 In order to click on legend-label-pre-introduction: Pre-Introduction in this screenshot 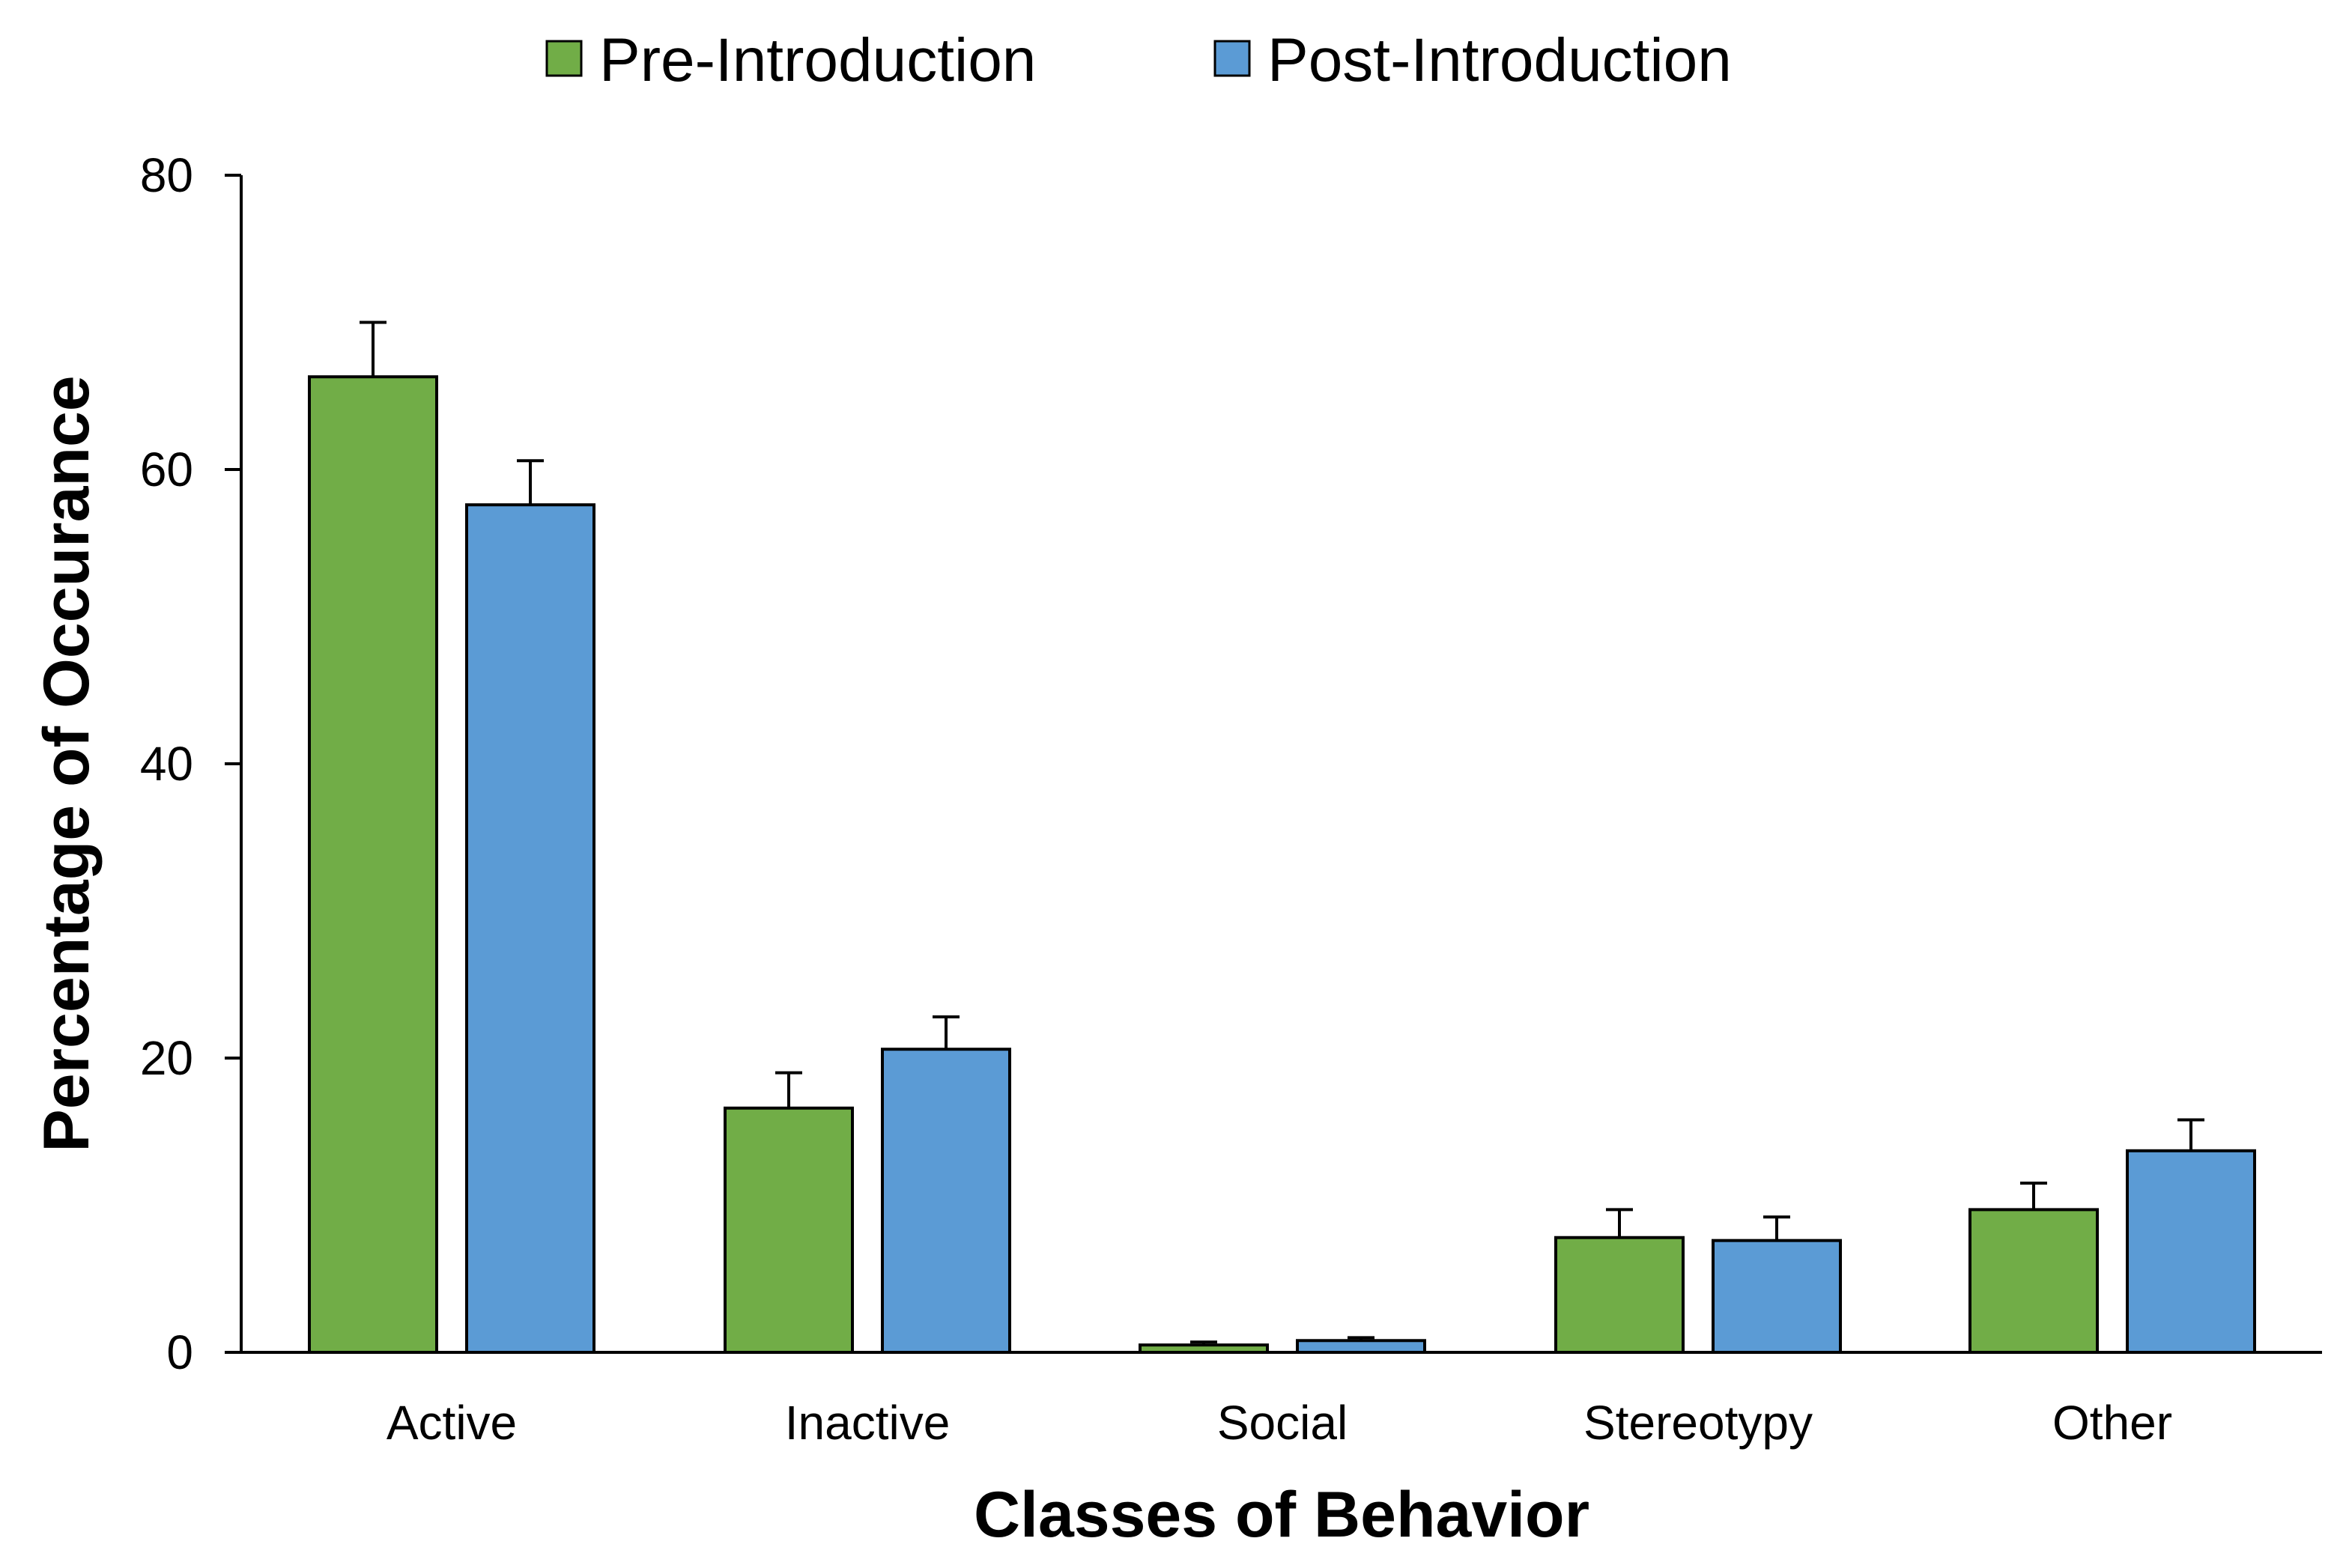, I will do `click(817, 60)`.